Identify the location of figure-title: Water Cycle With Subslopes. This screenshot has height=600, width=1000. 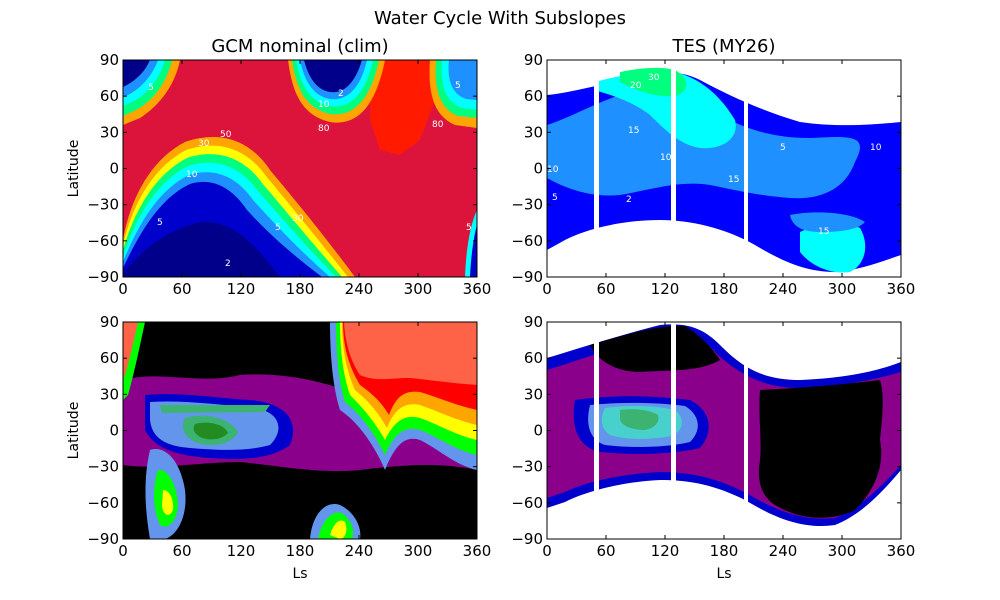
(500, 18).